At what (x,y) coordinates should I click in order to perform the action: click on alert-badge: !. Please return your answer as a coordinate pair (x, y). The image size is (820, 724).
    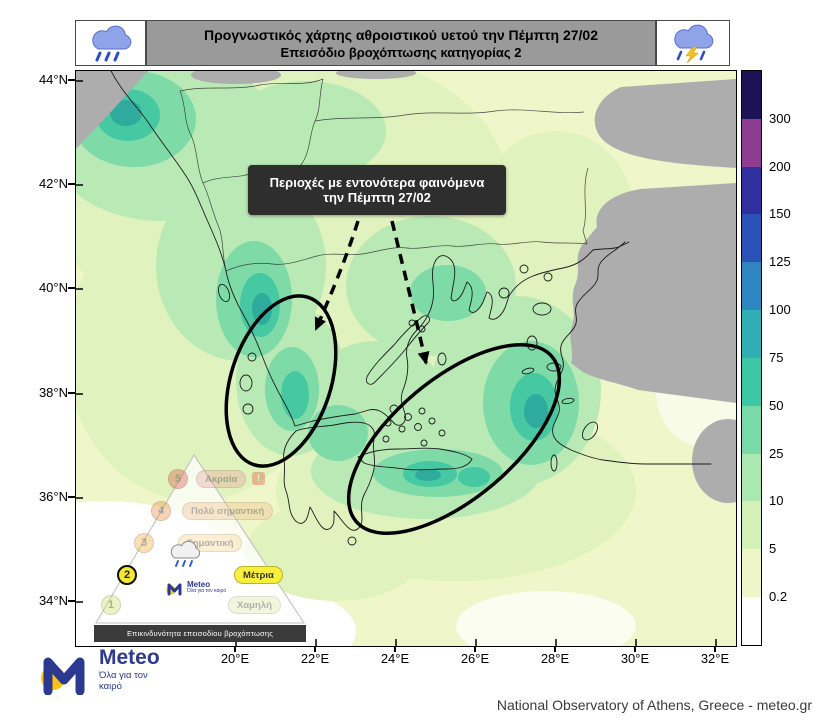
    Looking at the image, I should click on (258, 478).